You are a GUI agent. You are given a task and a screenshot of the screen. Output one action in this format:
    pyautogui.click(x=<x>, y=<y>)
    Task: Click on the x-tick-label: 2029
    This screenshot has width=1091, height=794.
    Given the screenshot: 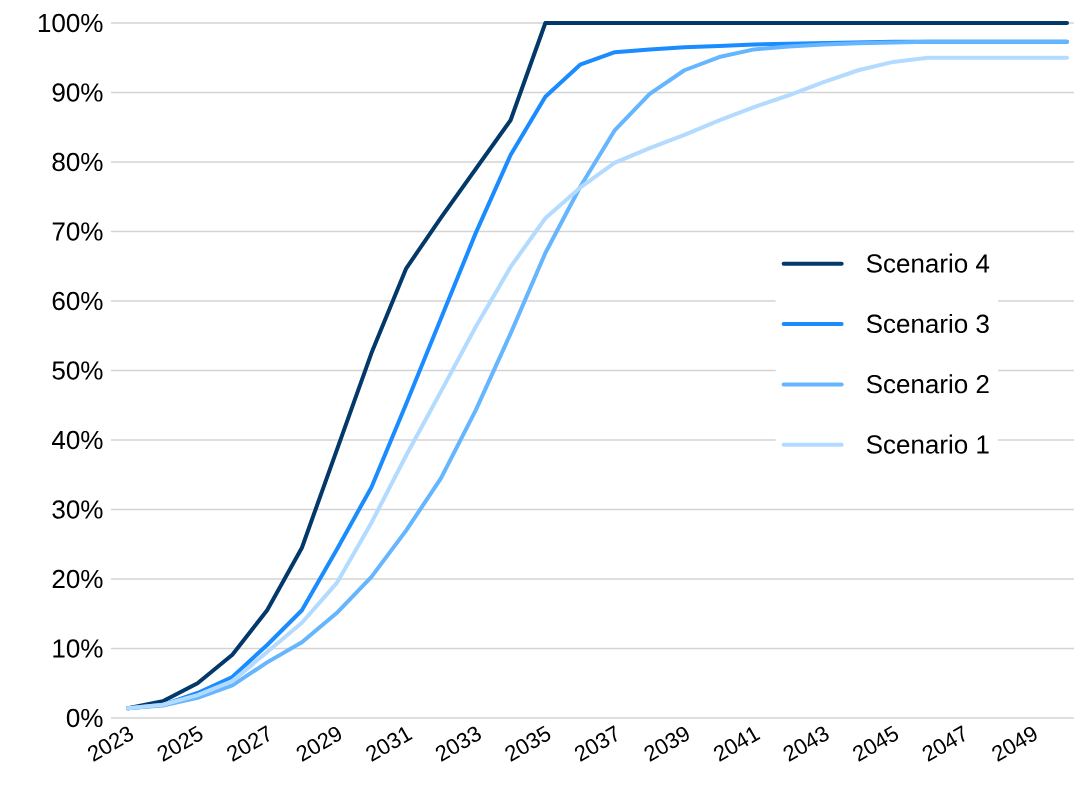 What is the action you would take?
    pyautogui.click(x=318, y=744)
    